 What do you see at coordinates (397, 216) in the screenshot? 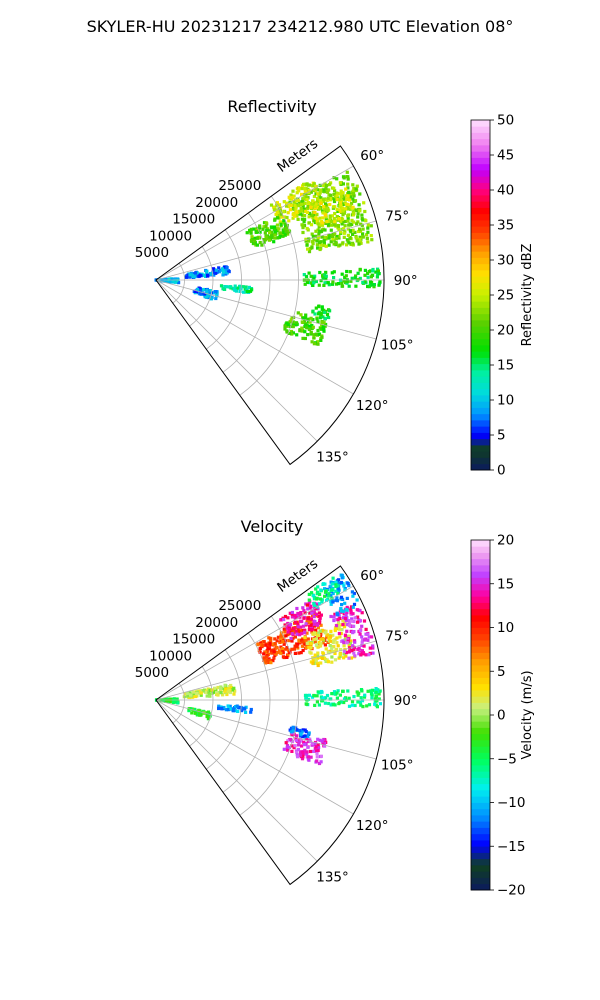
I see `refl-theta-tick-label: 75°` at bounding box center [397, 216].